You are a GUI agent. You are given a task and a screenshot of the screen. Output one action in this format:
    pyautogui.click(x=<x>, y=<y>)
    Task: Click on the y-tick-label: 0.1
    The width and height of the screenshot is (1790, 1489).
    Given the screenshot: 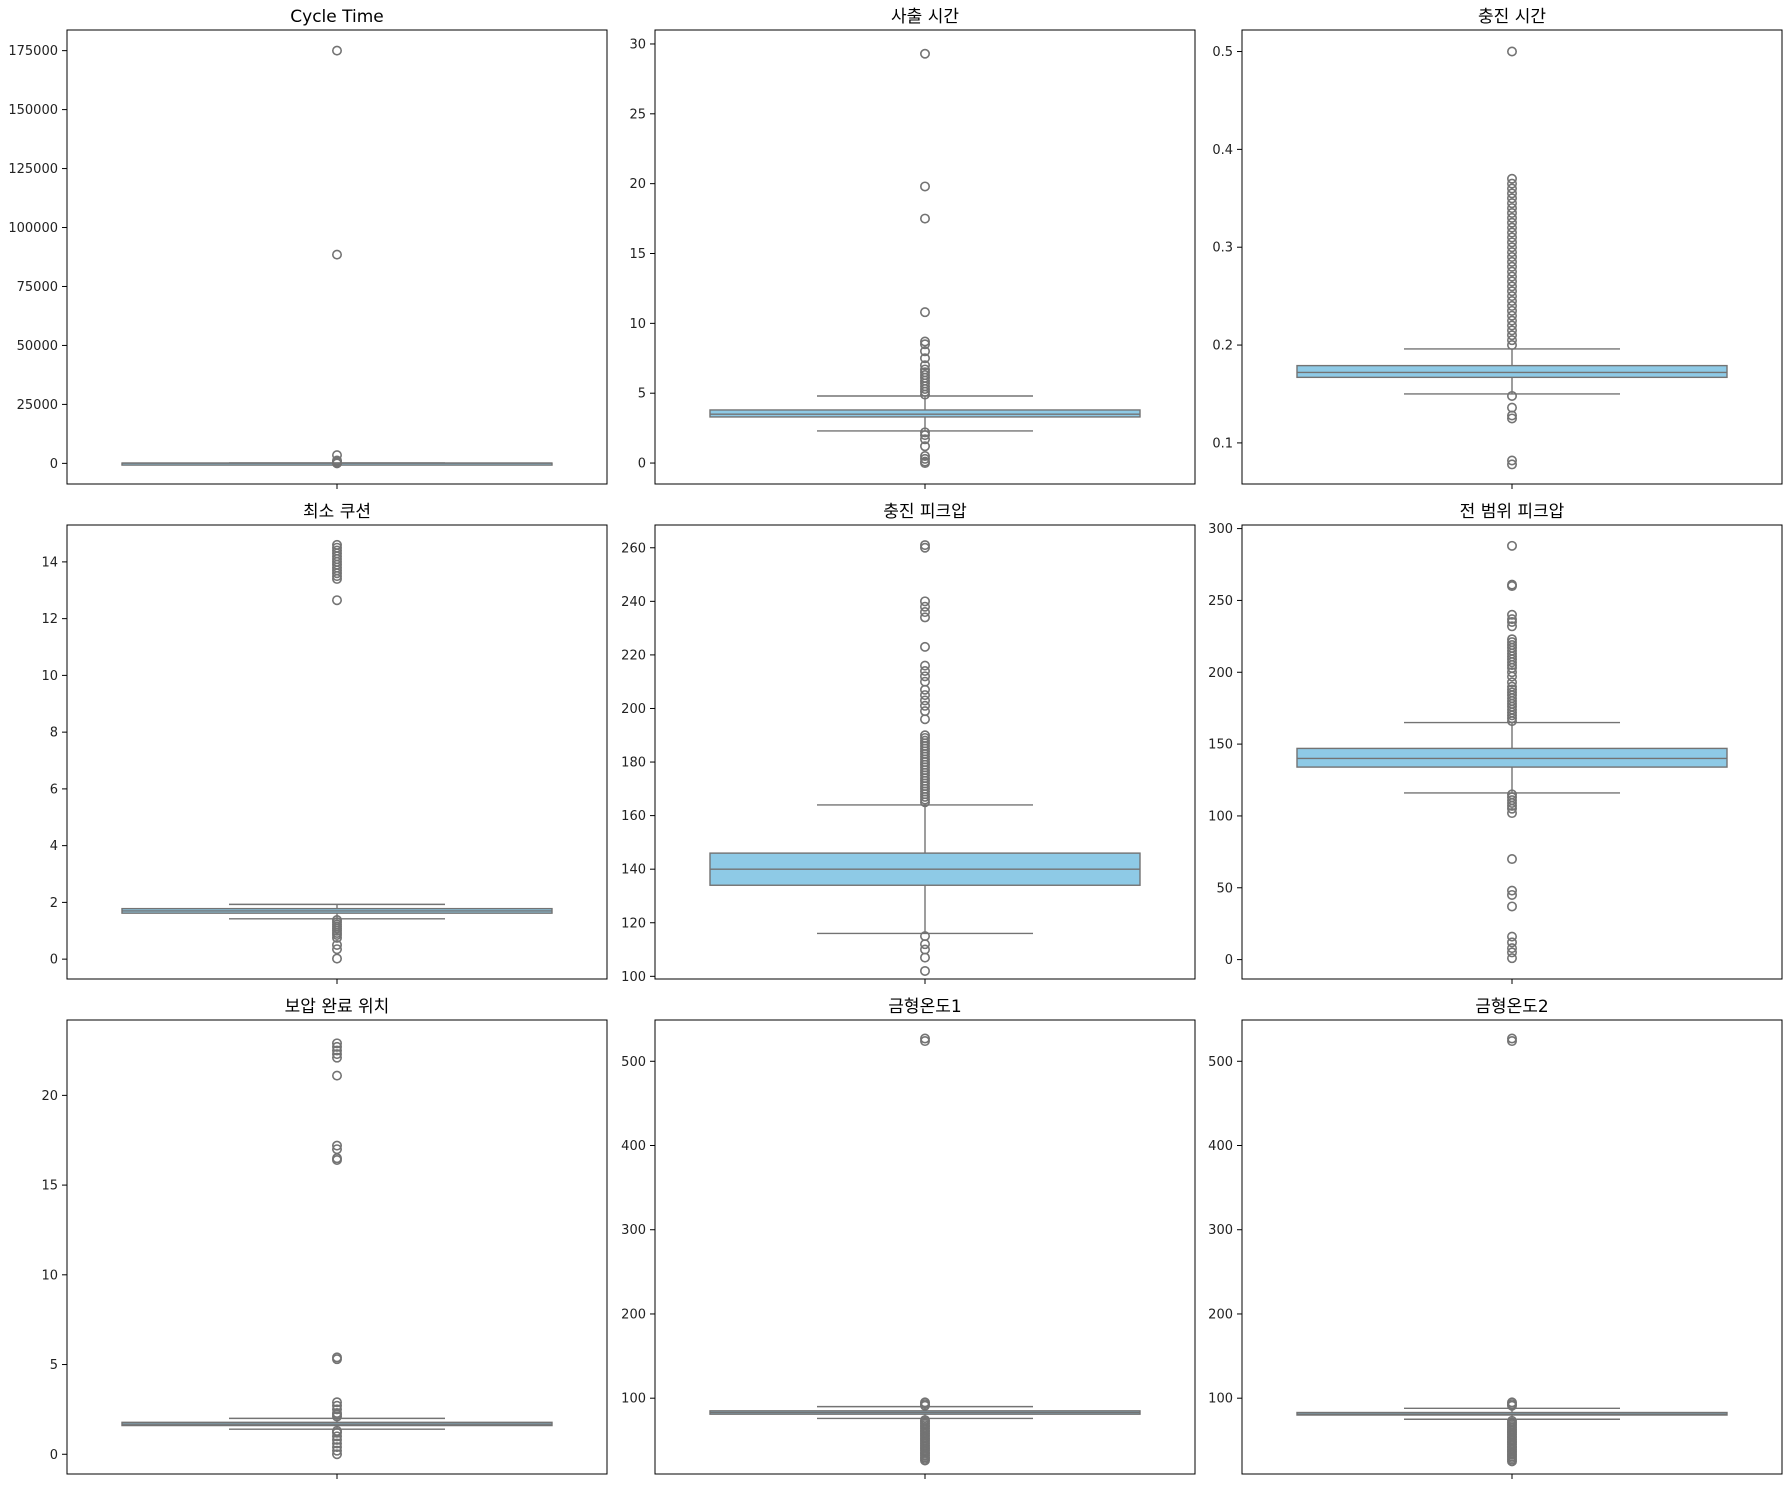 What is the action you would take?
    pyautogui.click(x=1222, y=443)
    